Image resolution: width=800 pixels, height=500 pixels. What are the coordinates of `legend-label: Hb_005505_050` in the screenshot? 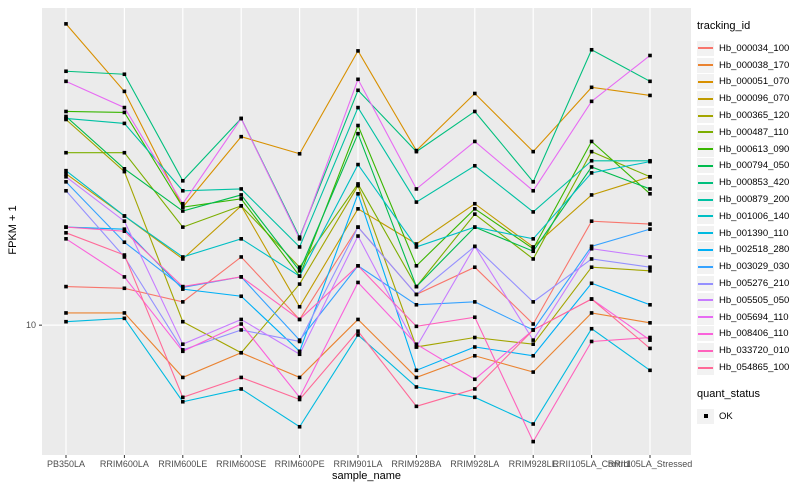 It's located at (754, 300).